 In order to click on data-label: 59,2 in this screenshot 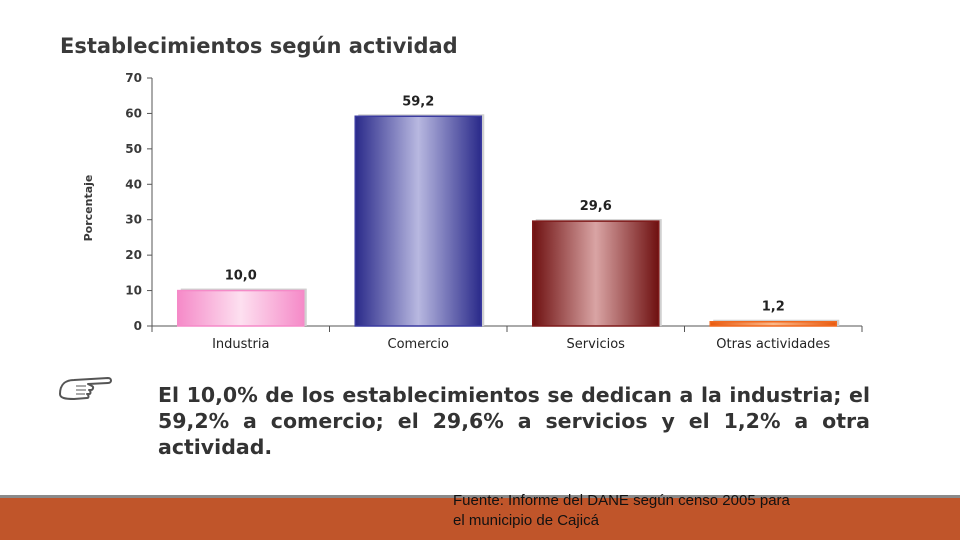, I will do `click(418, 101)`.